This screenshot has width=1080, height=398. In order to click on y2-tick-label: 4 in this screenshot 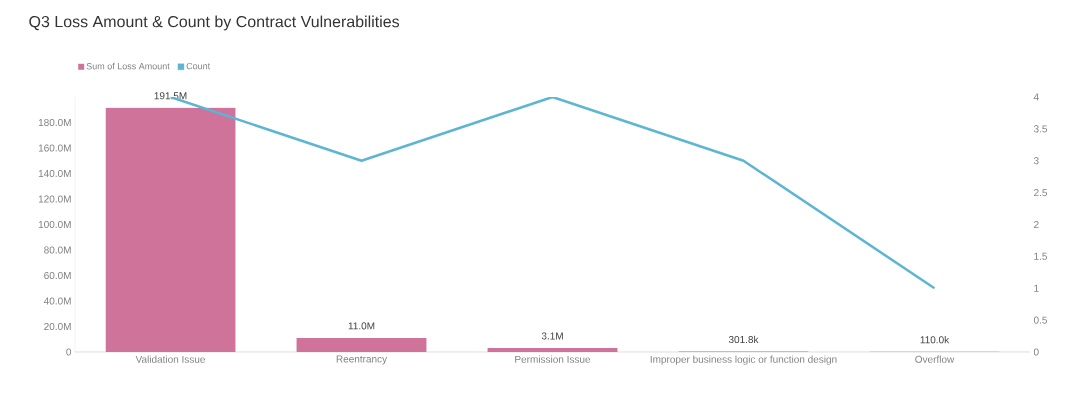, I will do `click(1036, 97)`.